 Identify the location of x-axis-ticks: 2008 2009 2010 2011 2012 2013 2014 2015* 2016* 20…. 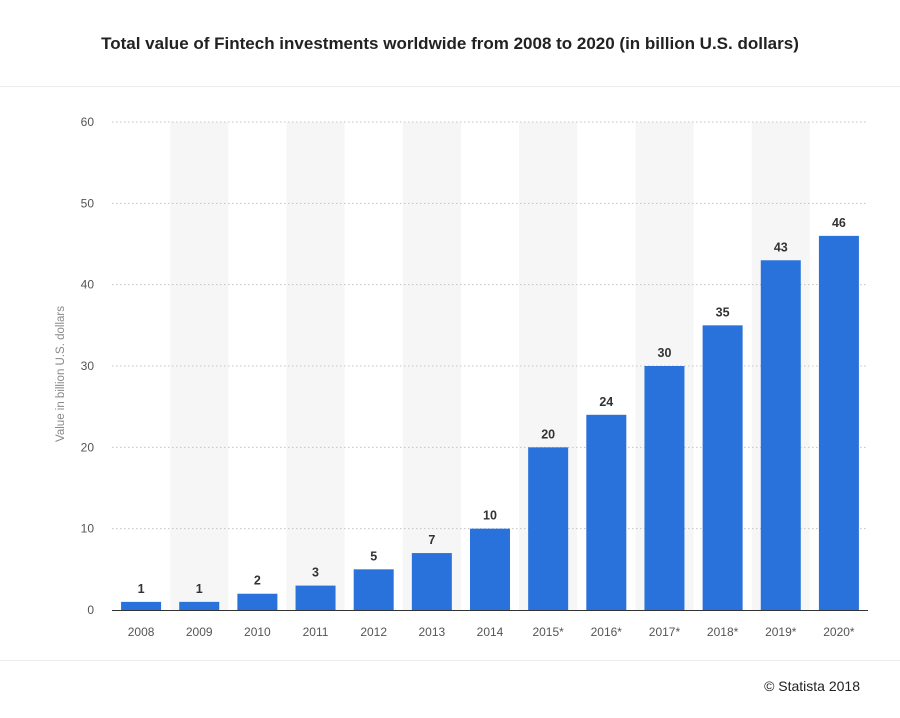
(491, 632).